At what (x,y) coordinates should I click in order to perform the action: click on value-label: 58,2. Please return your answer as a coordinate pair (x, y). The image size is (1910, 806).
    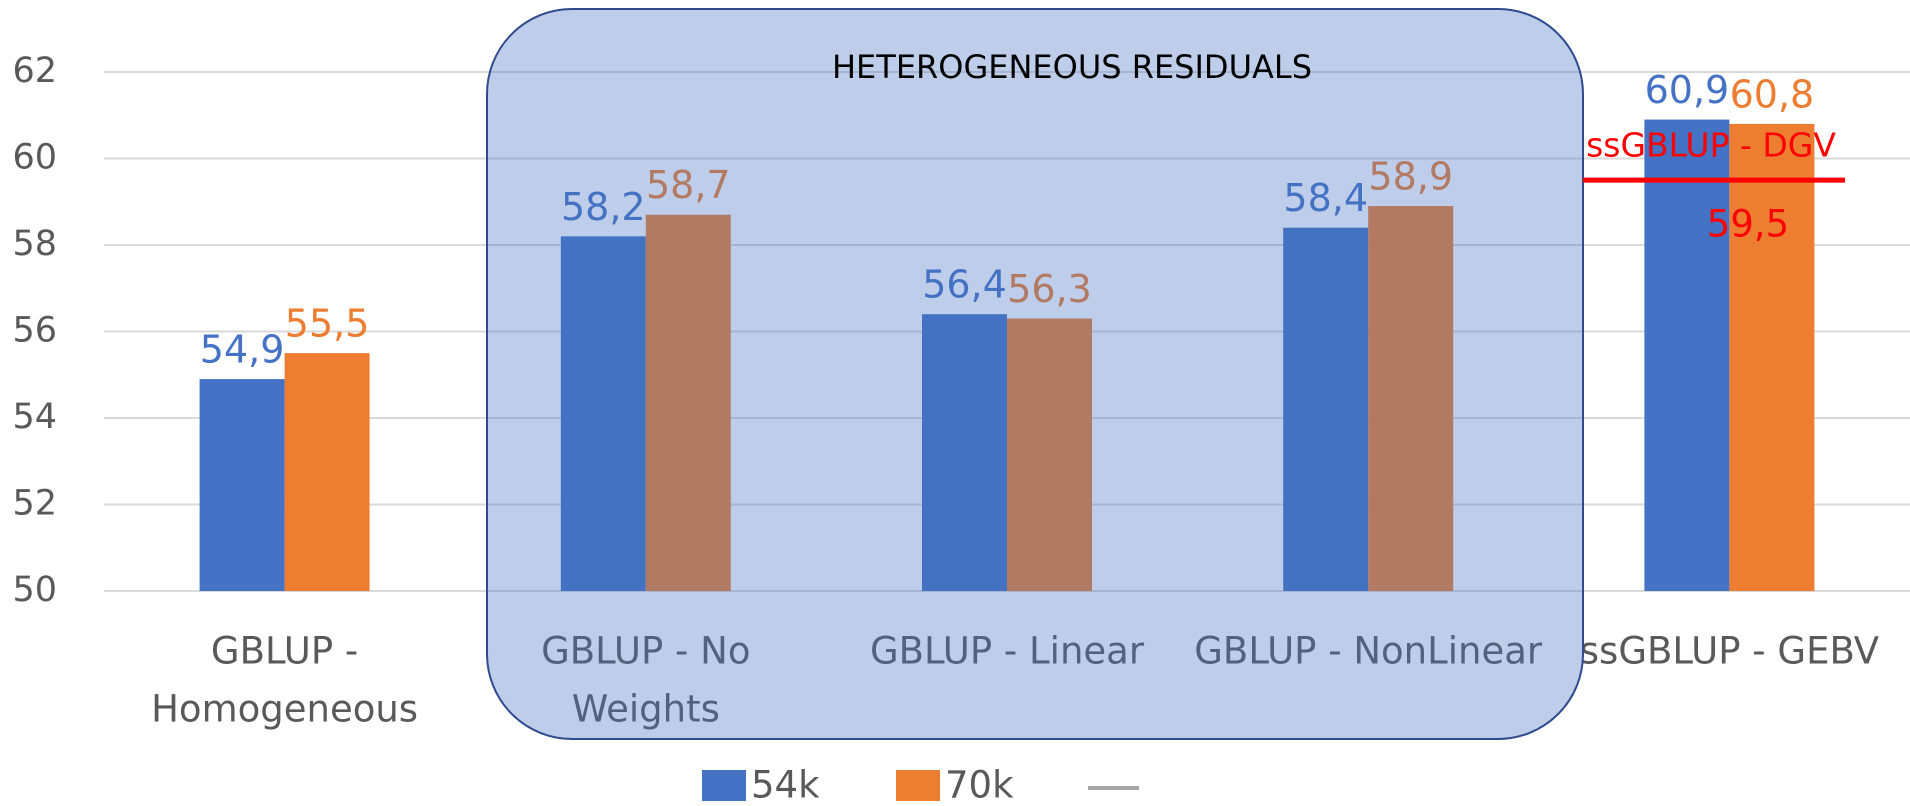
    Looking at the image, I should click on (603, 207).